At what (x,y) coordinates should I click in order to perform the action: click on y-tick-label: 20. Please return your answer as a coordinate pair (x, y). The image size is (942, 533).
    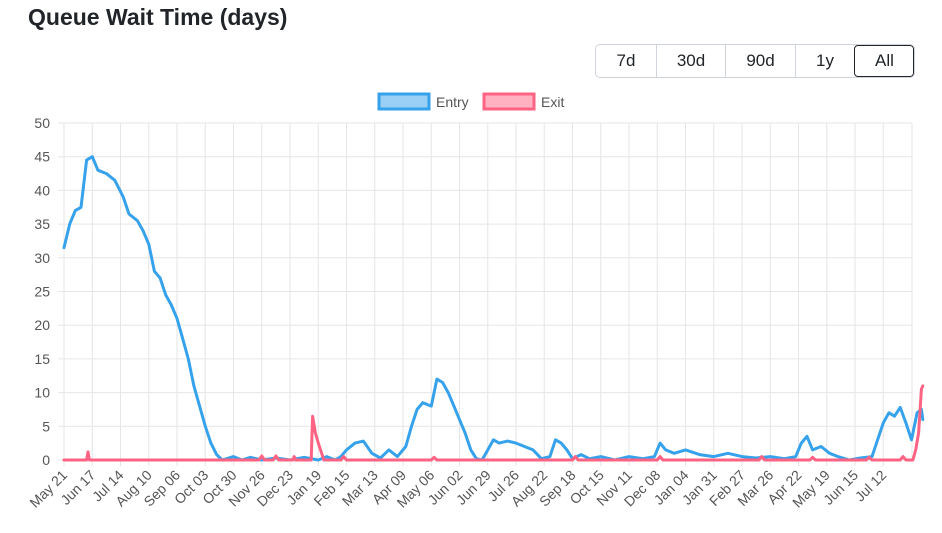
    Looking at the image, I should click on (42, 325).